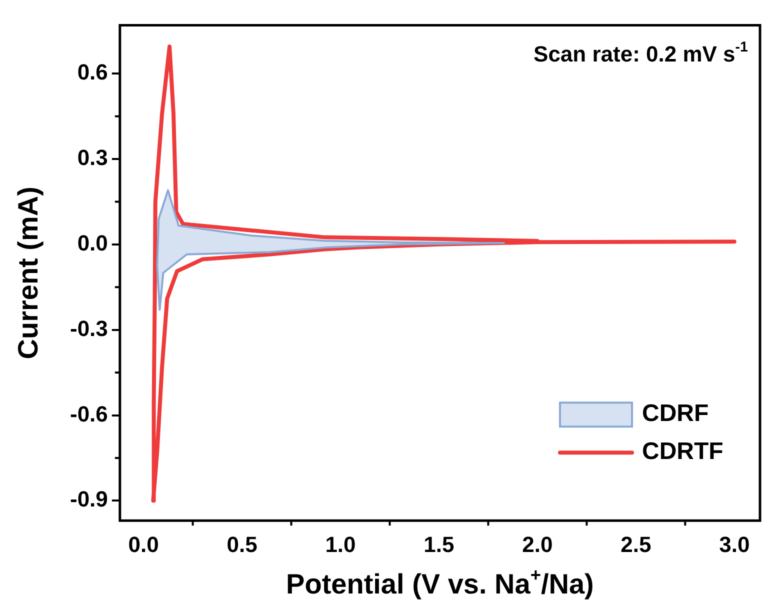 This screenshot has width=780, height=616. Describe the element at coordinates (28, 273) in the screenshot. I see `y-axis-title: Current (mA)` at that location.